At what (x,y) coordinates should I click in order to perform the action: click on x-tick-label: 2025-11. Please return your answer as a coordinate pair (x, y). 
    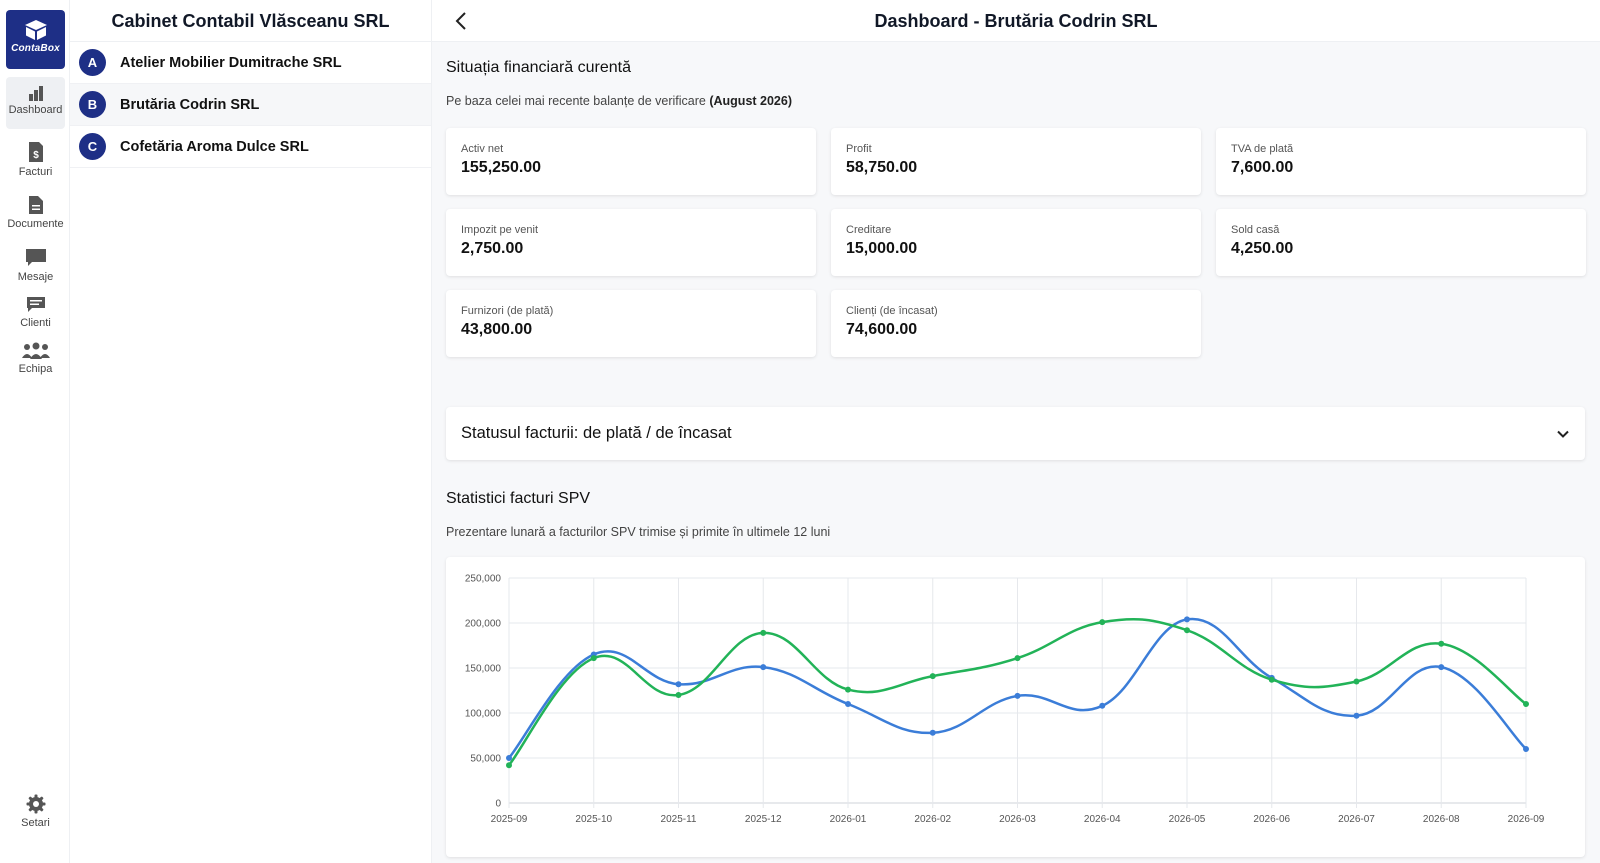
    Looking at the image, I should click on (679, 819).